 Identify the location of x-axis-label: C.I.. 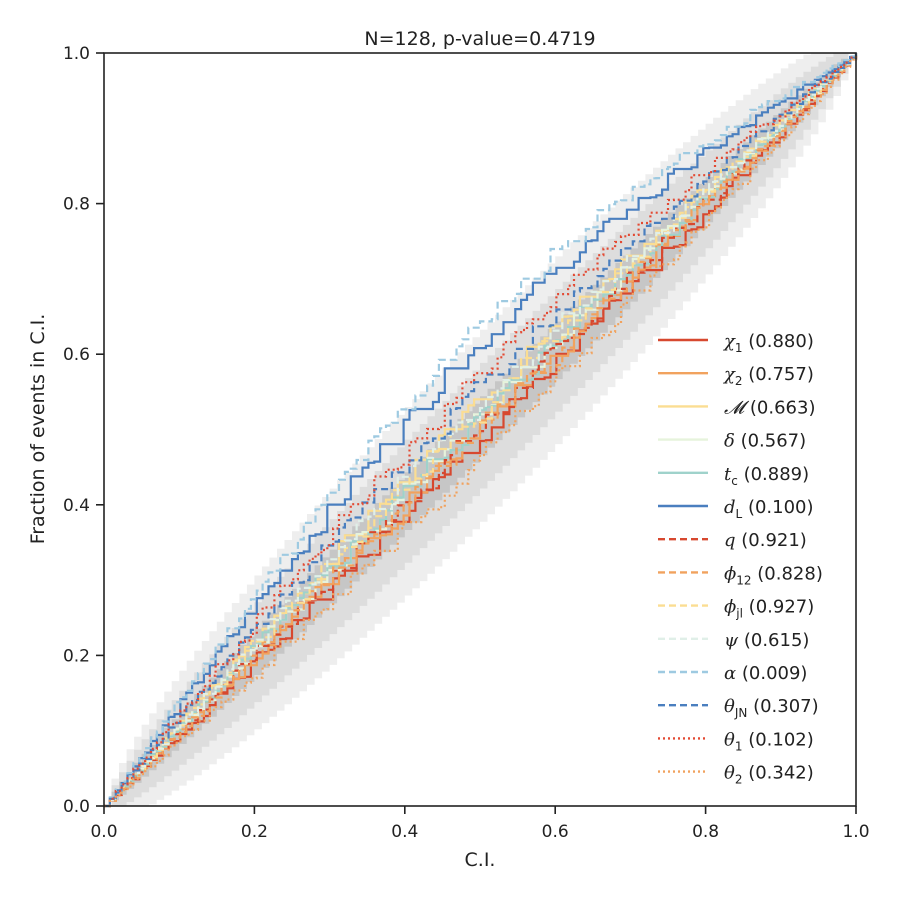
(480, 860).